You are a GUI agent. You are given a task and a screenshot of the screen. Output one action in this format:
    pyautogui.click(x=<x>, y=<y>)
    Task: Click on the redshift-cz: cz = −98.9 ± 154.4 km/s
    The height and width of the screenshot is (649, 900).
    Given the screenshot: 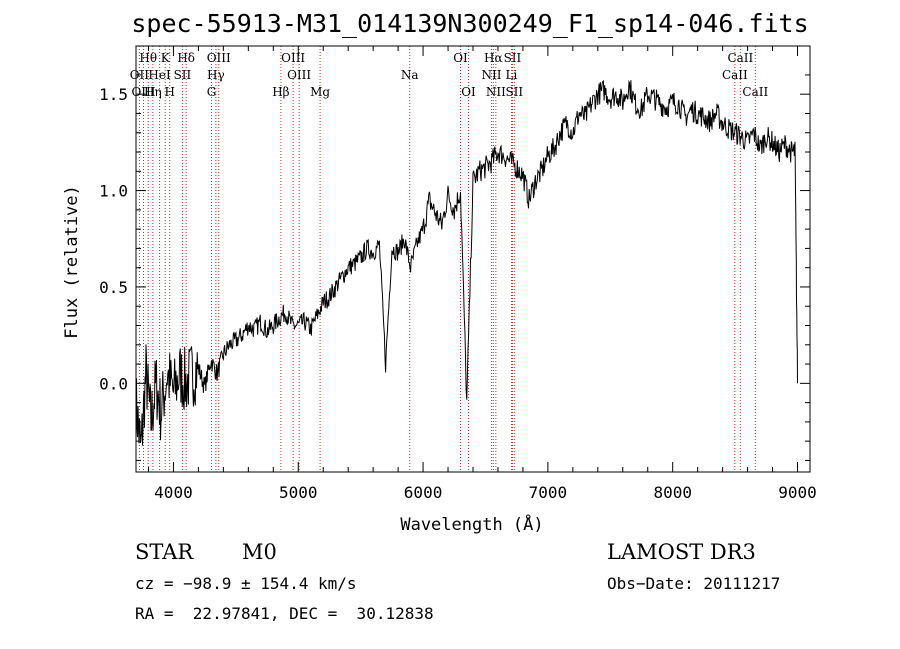 What is the action you would take?
    pyautogui.click(x=246, y=583)
    